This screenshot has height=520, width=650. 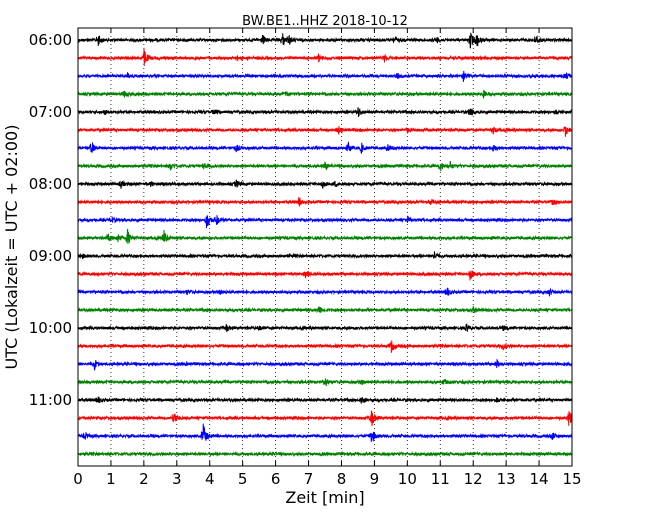 I want to click on x-tick-label: 4, so click(x=210, y=479).